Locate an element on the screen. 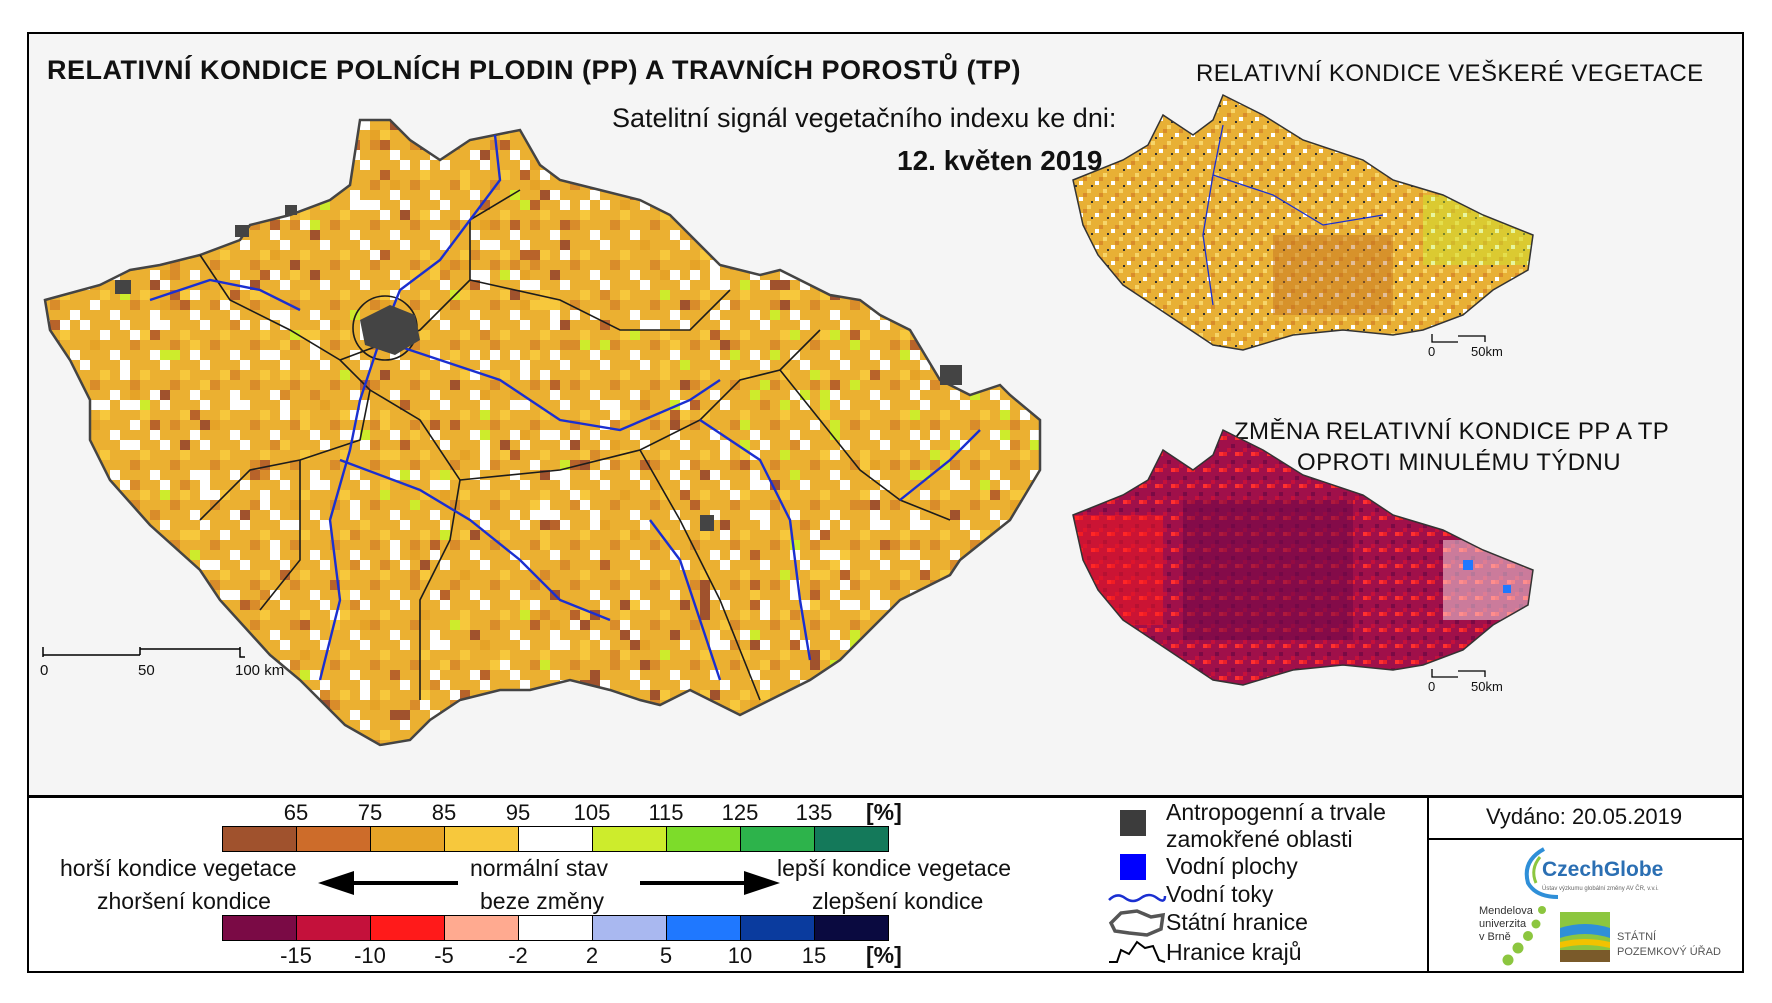 The width and height of the screenshot is (1772, 1003). condition-tick-label: 65 is located at coordinates (296, 812).